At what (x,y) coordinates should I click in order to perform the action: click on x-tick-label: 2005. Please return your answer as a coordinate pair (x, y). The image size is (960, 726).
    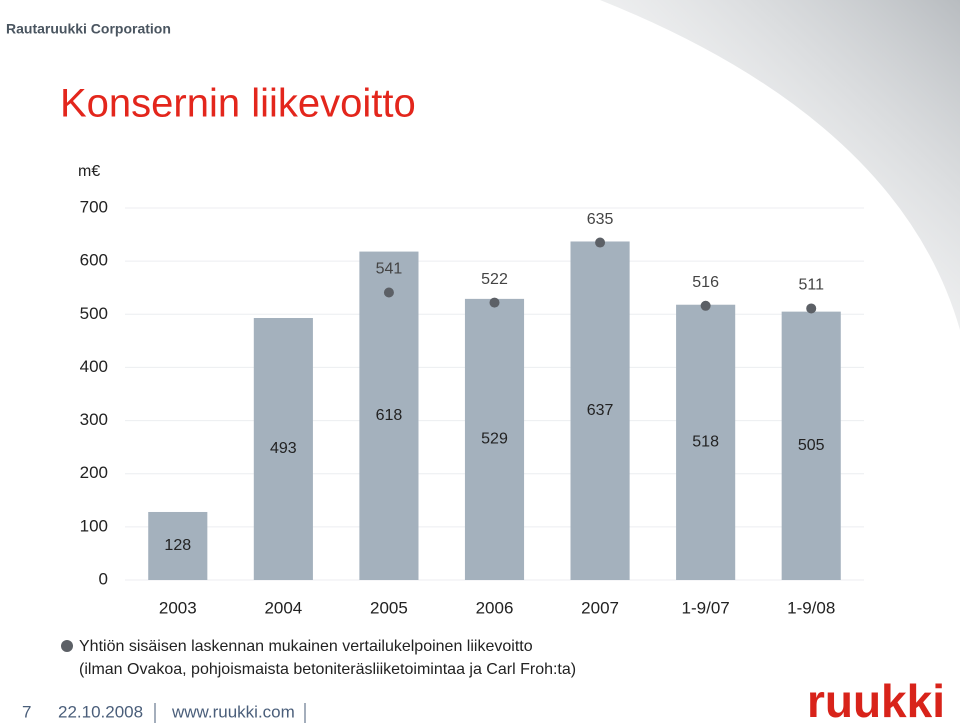
    Looking at the image, I should click on (389, 607).